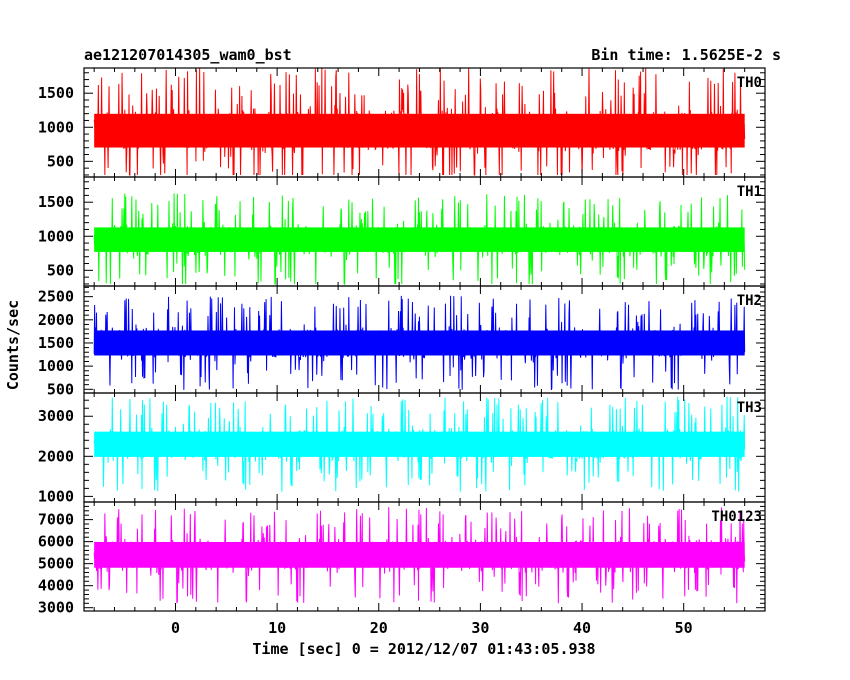  I want to click on y-tick-label: 4000, so click(56, 586).